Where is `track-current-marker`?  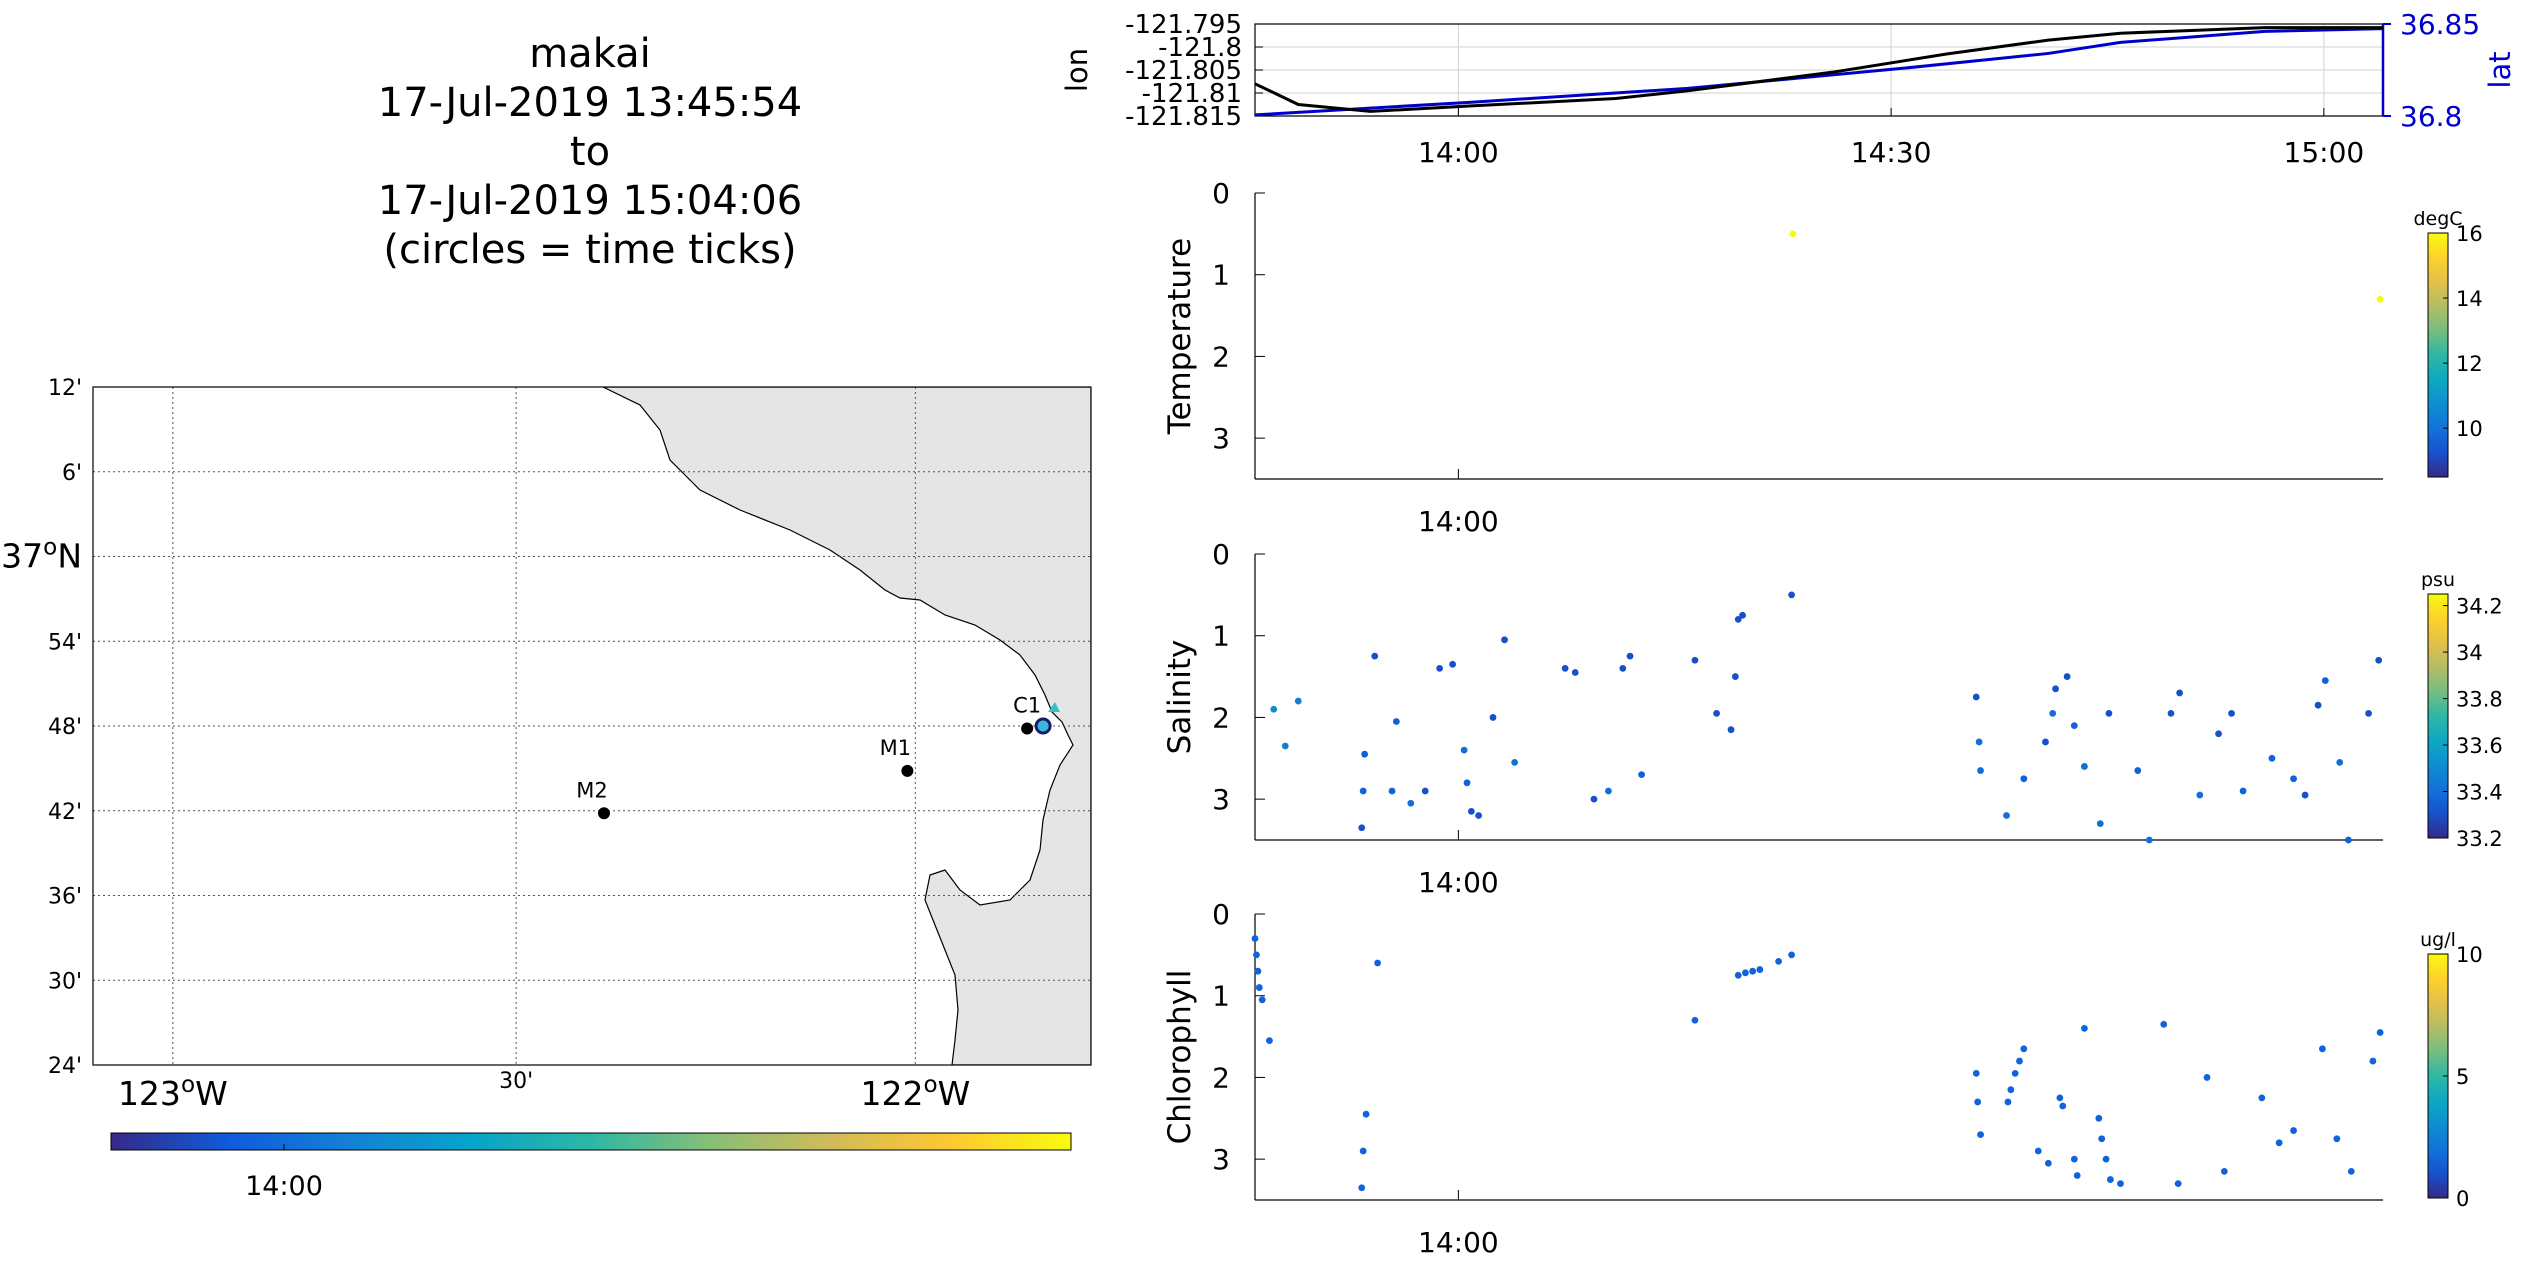
track-current-marker is located at coordinates (1054, 707).